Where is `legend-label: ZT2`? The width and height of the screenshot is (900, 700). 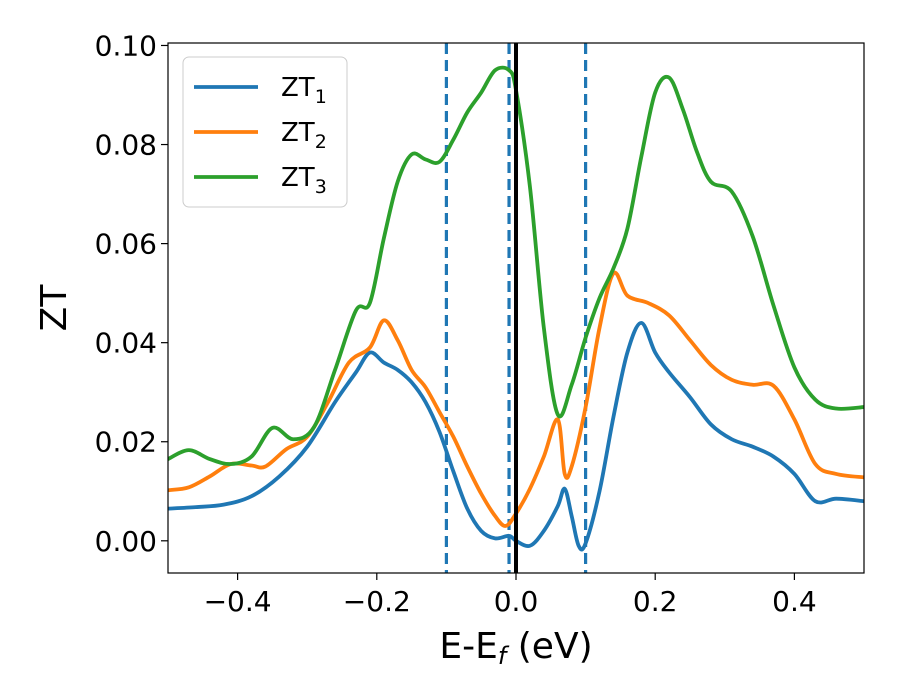
legend-label: ZT2 is located at coordinates (304, 135).